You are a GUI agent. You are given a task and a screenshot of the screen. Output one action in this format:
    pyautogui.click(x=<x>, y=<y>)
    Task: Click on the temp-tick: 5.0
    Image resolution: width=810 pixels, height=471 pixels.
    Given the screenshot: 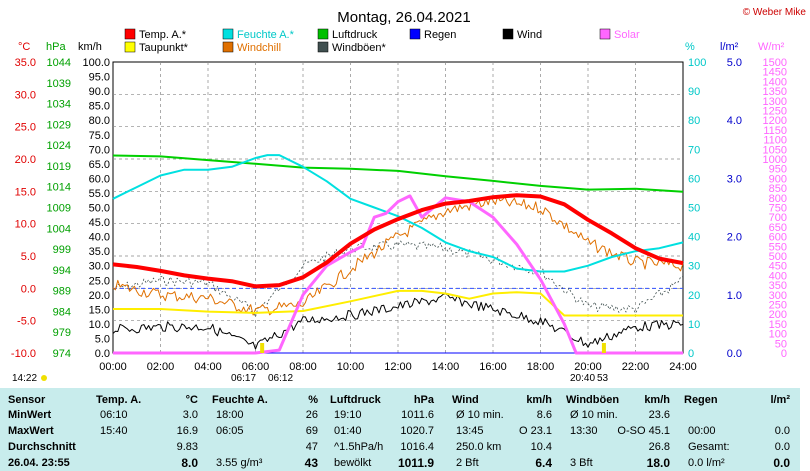 What is the action you would take?
    pyautogui.click(x=28, y=257)
    